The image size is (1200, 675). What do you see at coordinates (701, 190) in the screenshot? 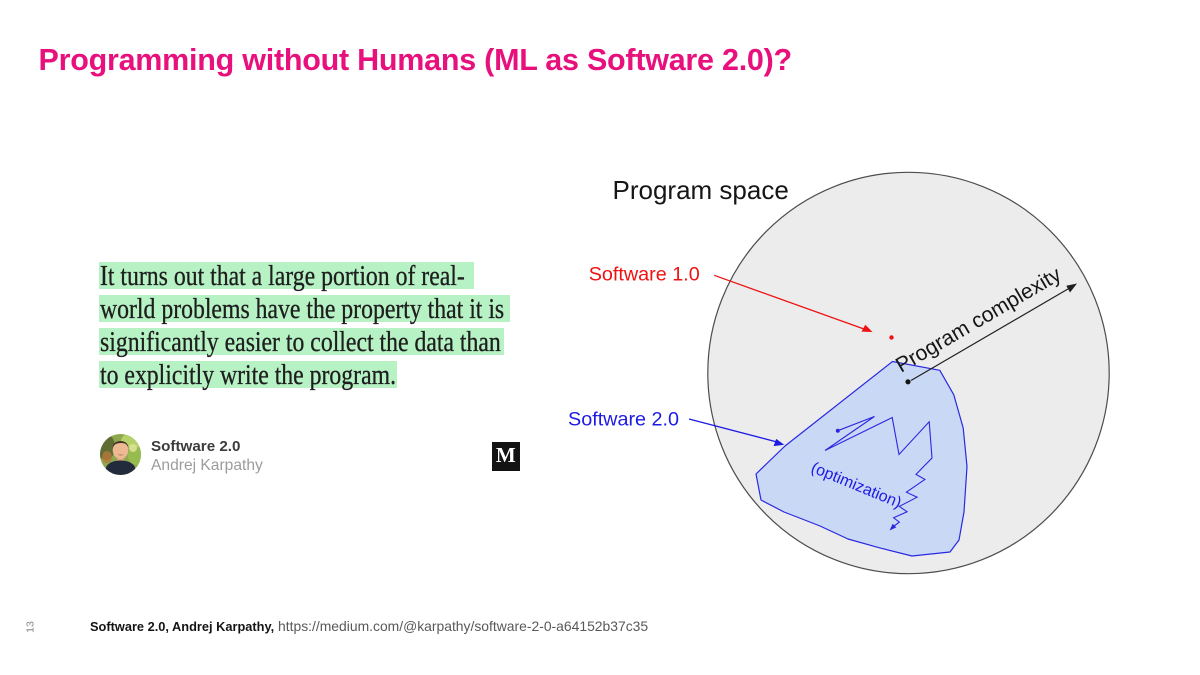
I see `svg-text: Program space` at bounding box center [701, 190].